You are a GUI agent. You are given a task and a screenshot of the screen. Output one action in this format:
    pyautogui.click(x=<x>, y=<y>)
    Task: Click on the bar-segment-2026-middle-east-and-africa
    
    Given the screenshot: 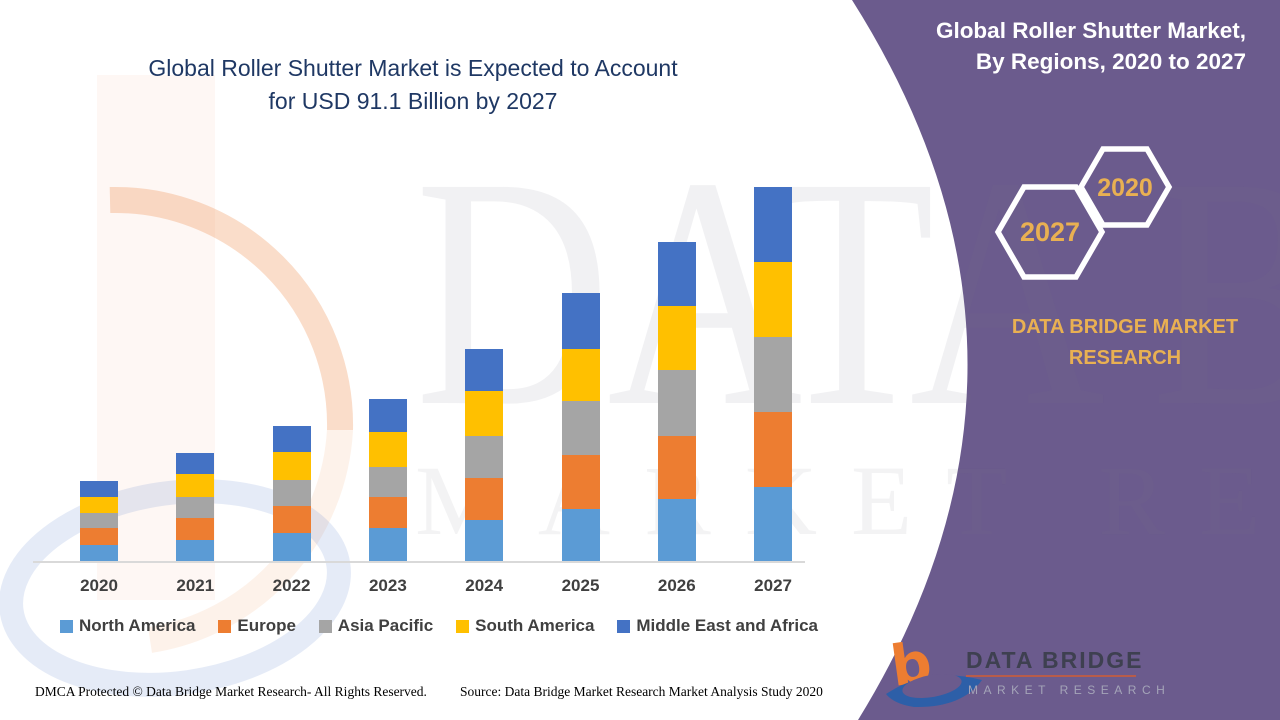 What is the action you would take?
    pyautogui.click(x=676, y=273)
    